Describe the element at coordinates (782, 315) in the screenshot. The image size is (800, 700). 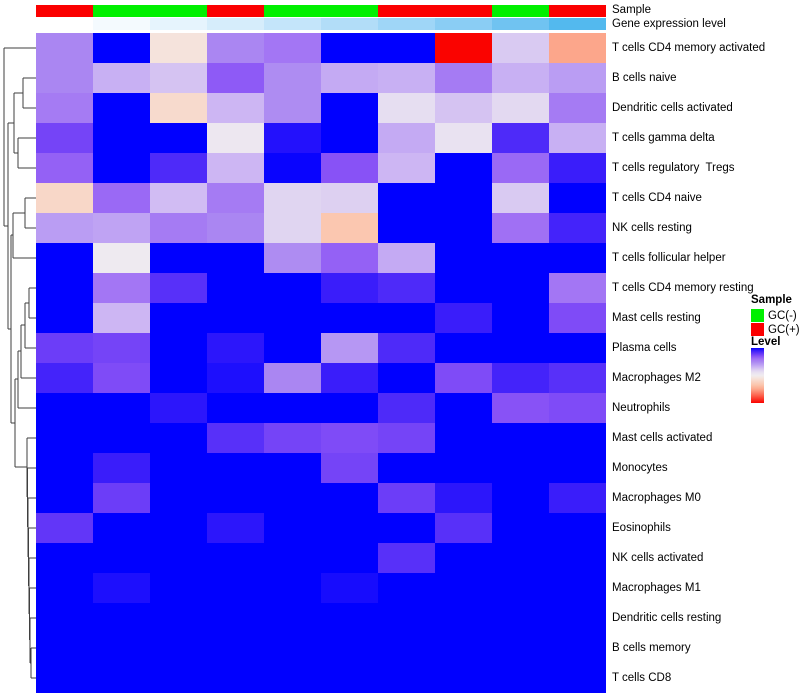
I see `gc-negative-label: GC(-)` at that location.